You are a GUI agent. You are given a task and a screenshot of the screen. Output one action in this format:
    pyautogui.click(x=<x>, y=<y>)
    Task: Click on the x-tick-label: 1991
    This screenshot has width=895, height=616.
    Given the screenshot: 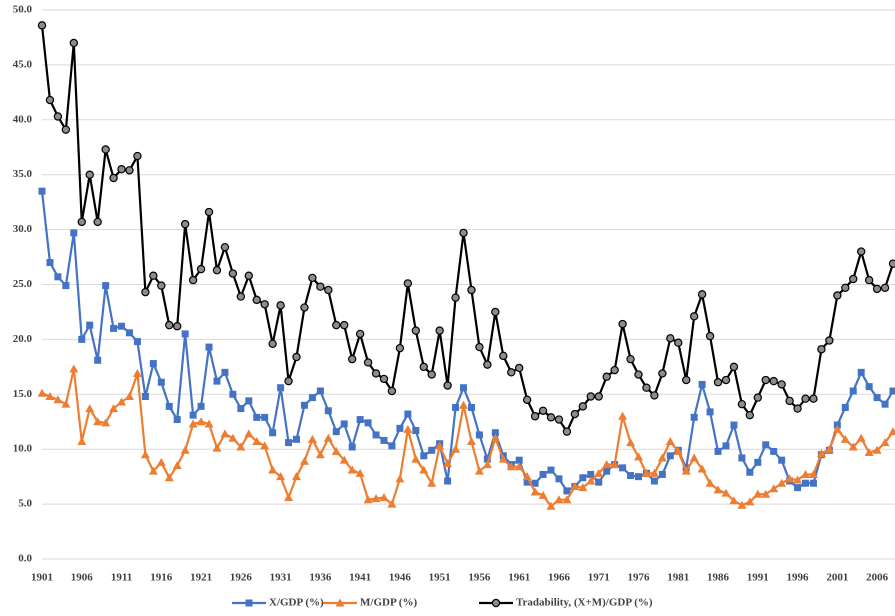 What is the action you would take?
    pyautogui.click(x=758, y=578)
    